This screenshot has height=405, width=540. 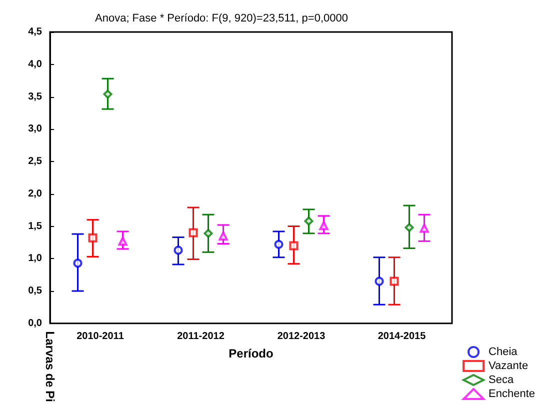 I want to click on legend-label: Enchente, so click(x=512, y=394).